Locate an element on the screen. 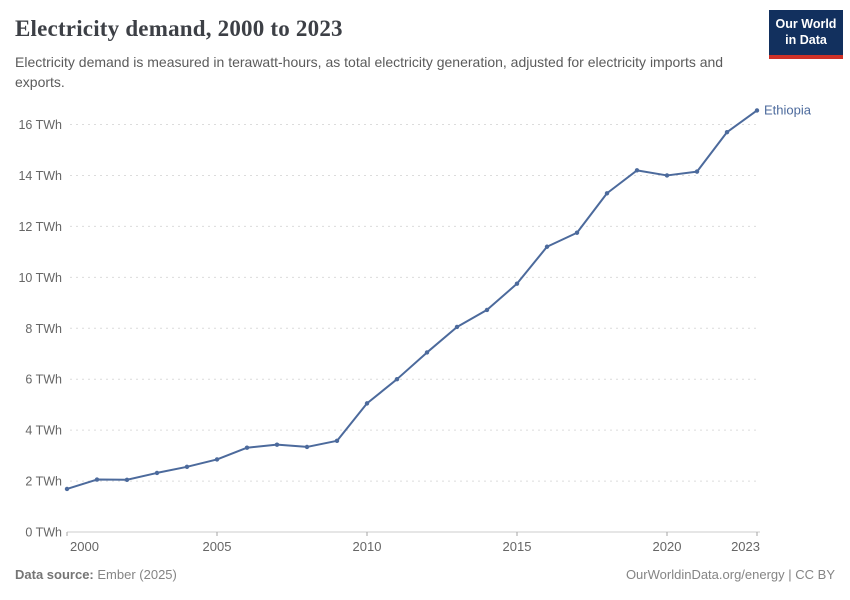  data-point-ethiopia-2009 is located at coordinates (337, 441).